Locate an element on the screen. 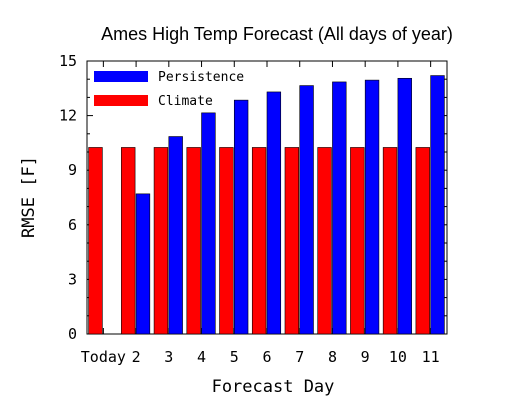 Image resolution: width=512 pixels, height=418 pixels. x-tick-label: 4 is located at coordinates (201, 357).